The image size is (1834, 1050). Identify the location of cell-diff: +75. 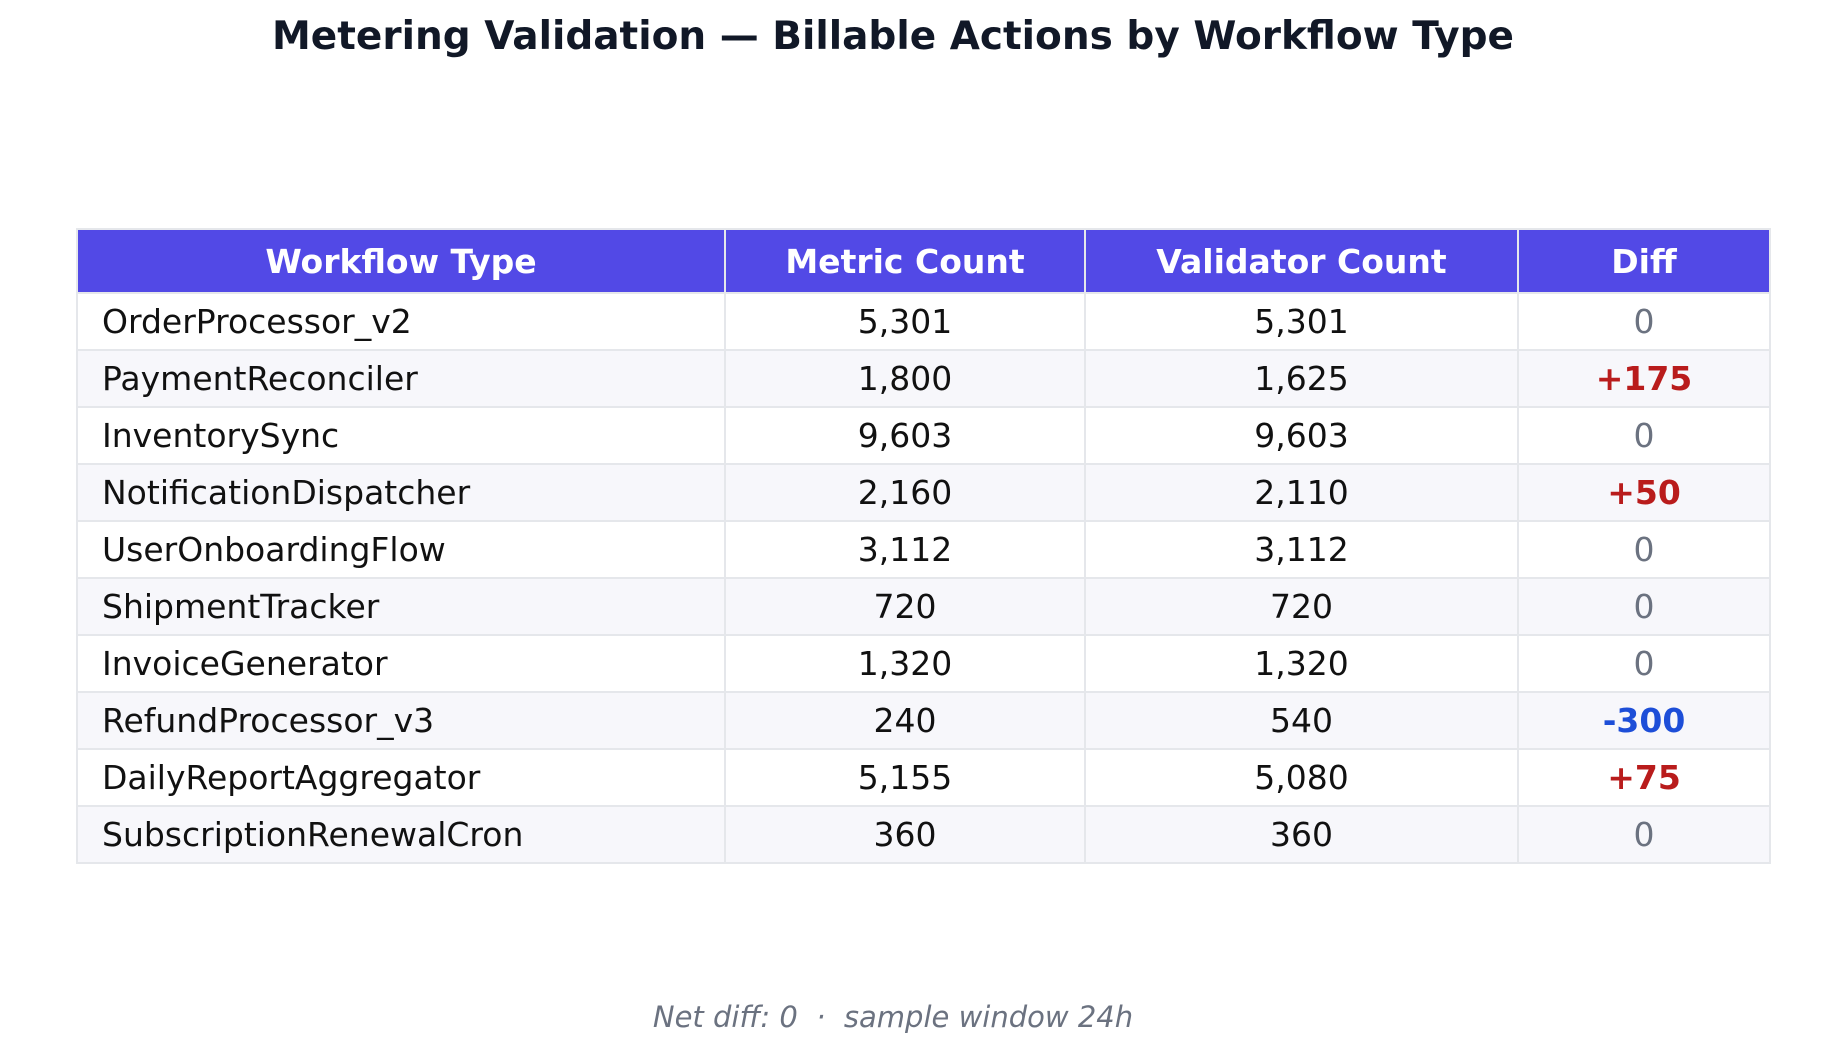
(1644, 777).